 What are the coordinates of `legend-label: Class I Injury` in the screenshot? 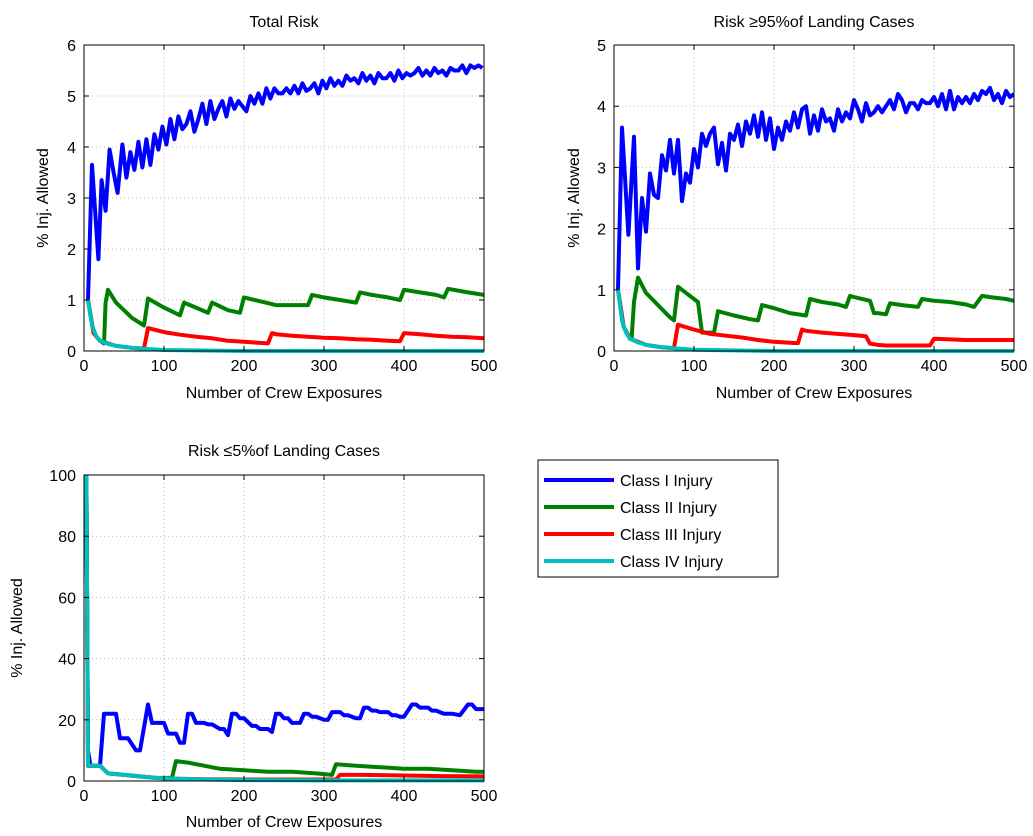 It's located at (666, 481).